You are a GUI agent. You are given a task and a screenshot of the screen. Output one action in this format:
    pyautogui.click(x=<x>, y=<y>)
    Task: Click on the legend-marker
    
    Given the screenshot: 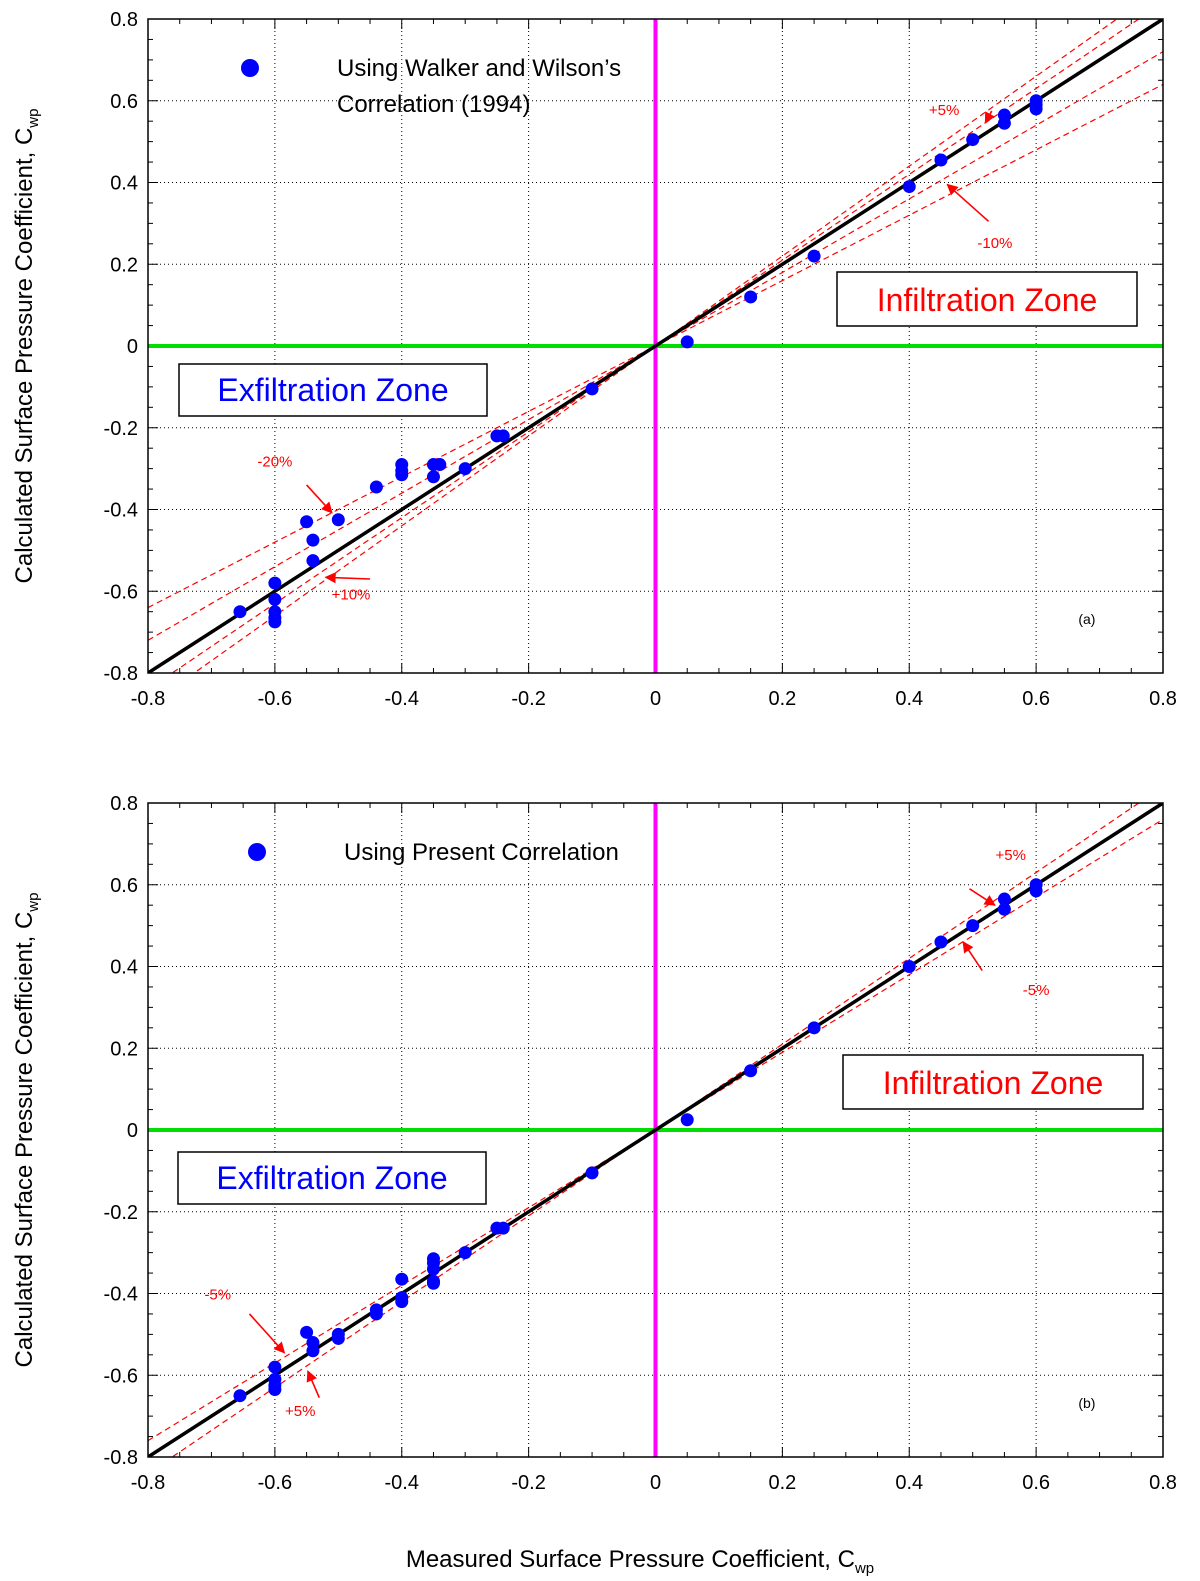 What is the action you would take?
    pyautogui.click(x=250, y=68)
    